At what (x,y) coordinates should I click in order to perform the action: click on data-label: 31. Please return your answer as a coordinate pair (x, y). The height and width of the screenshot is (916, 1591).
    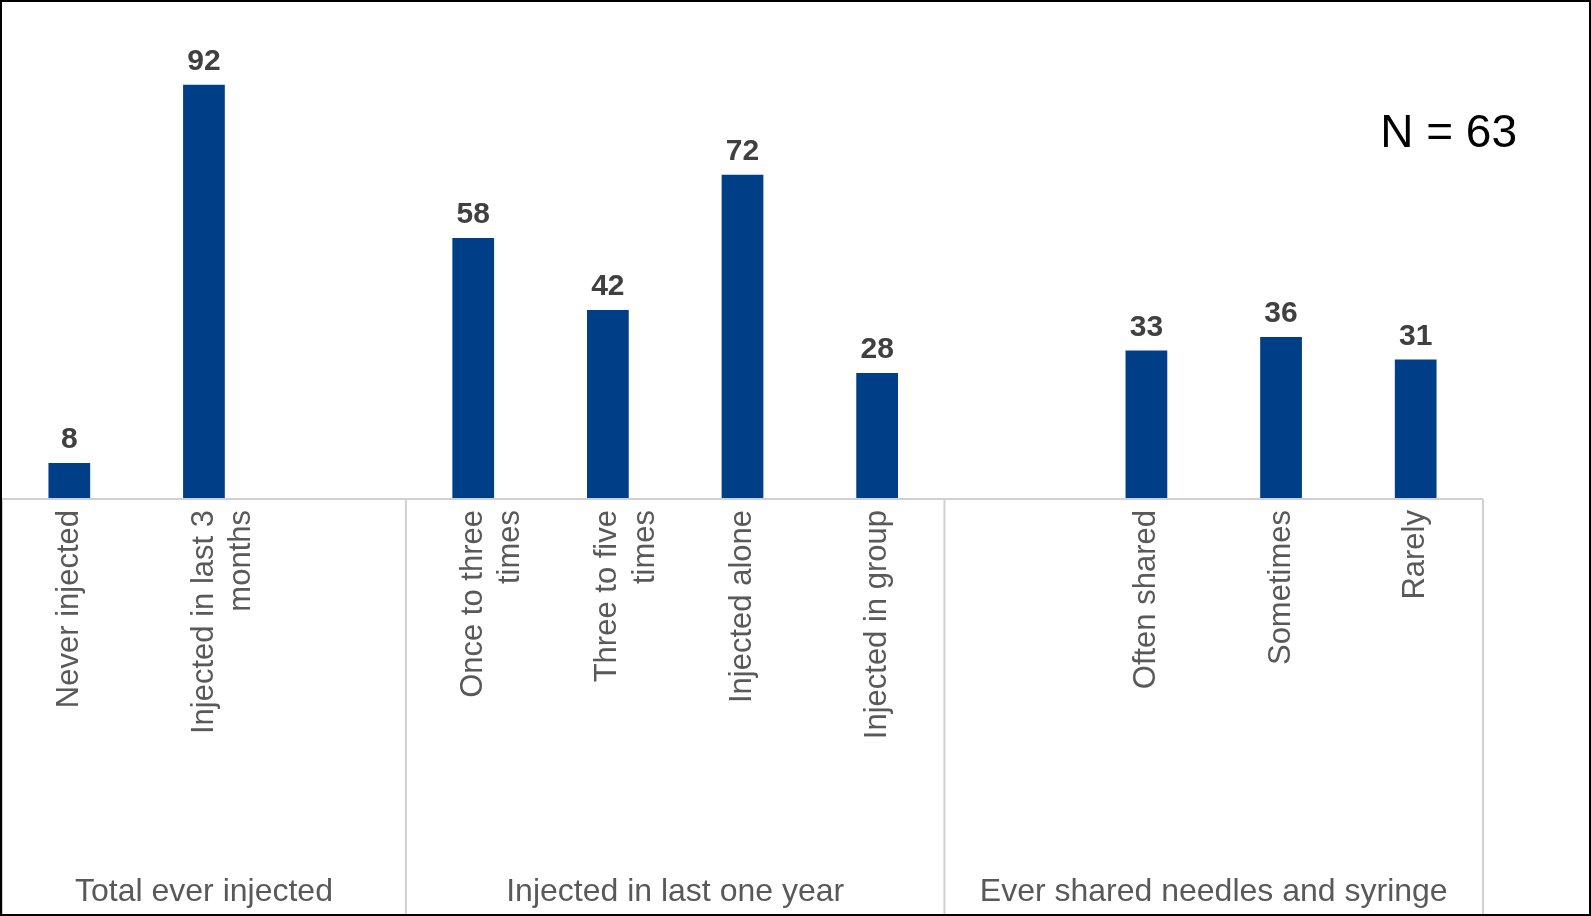
    Looking at the image, I should click on (1415, 334).